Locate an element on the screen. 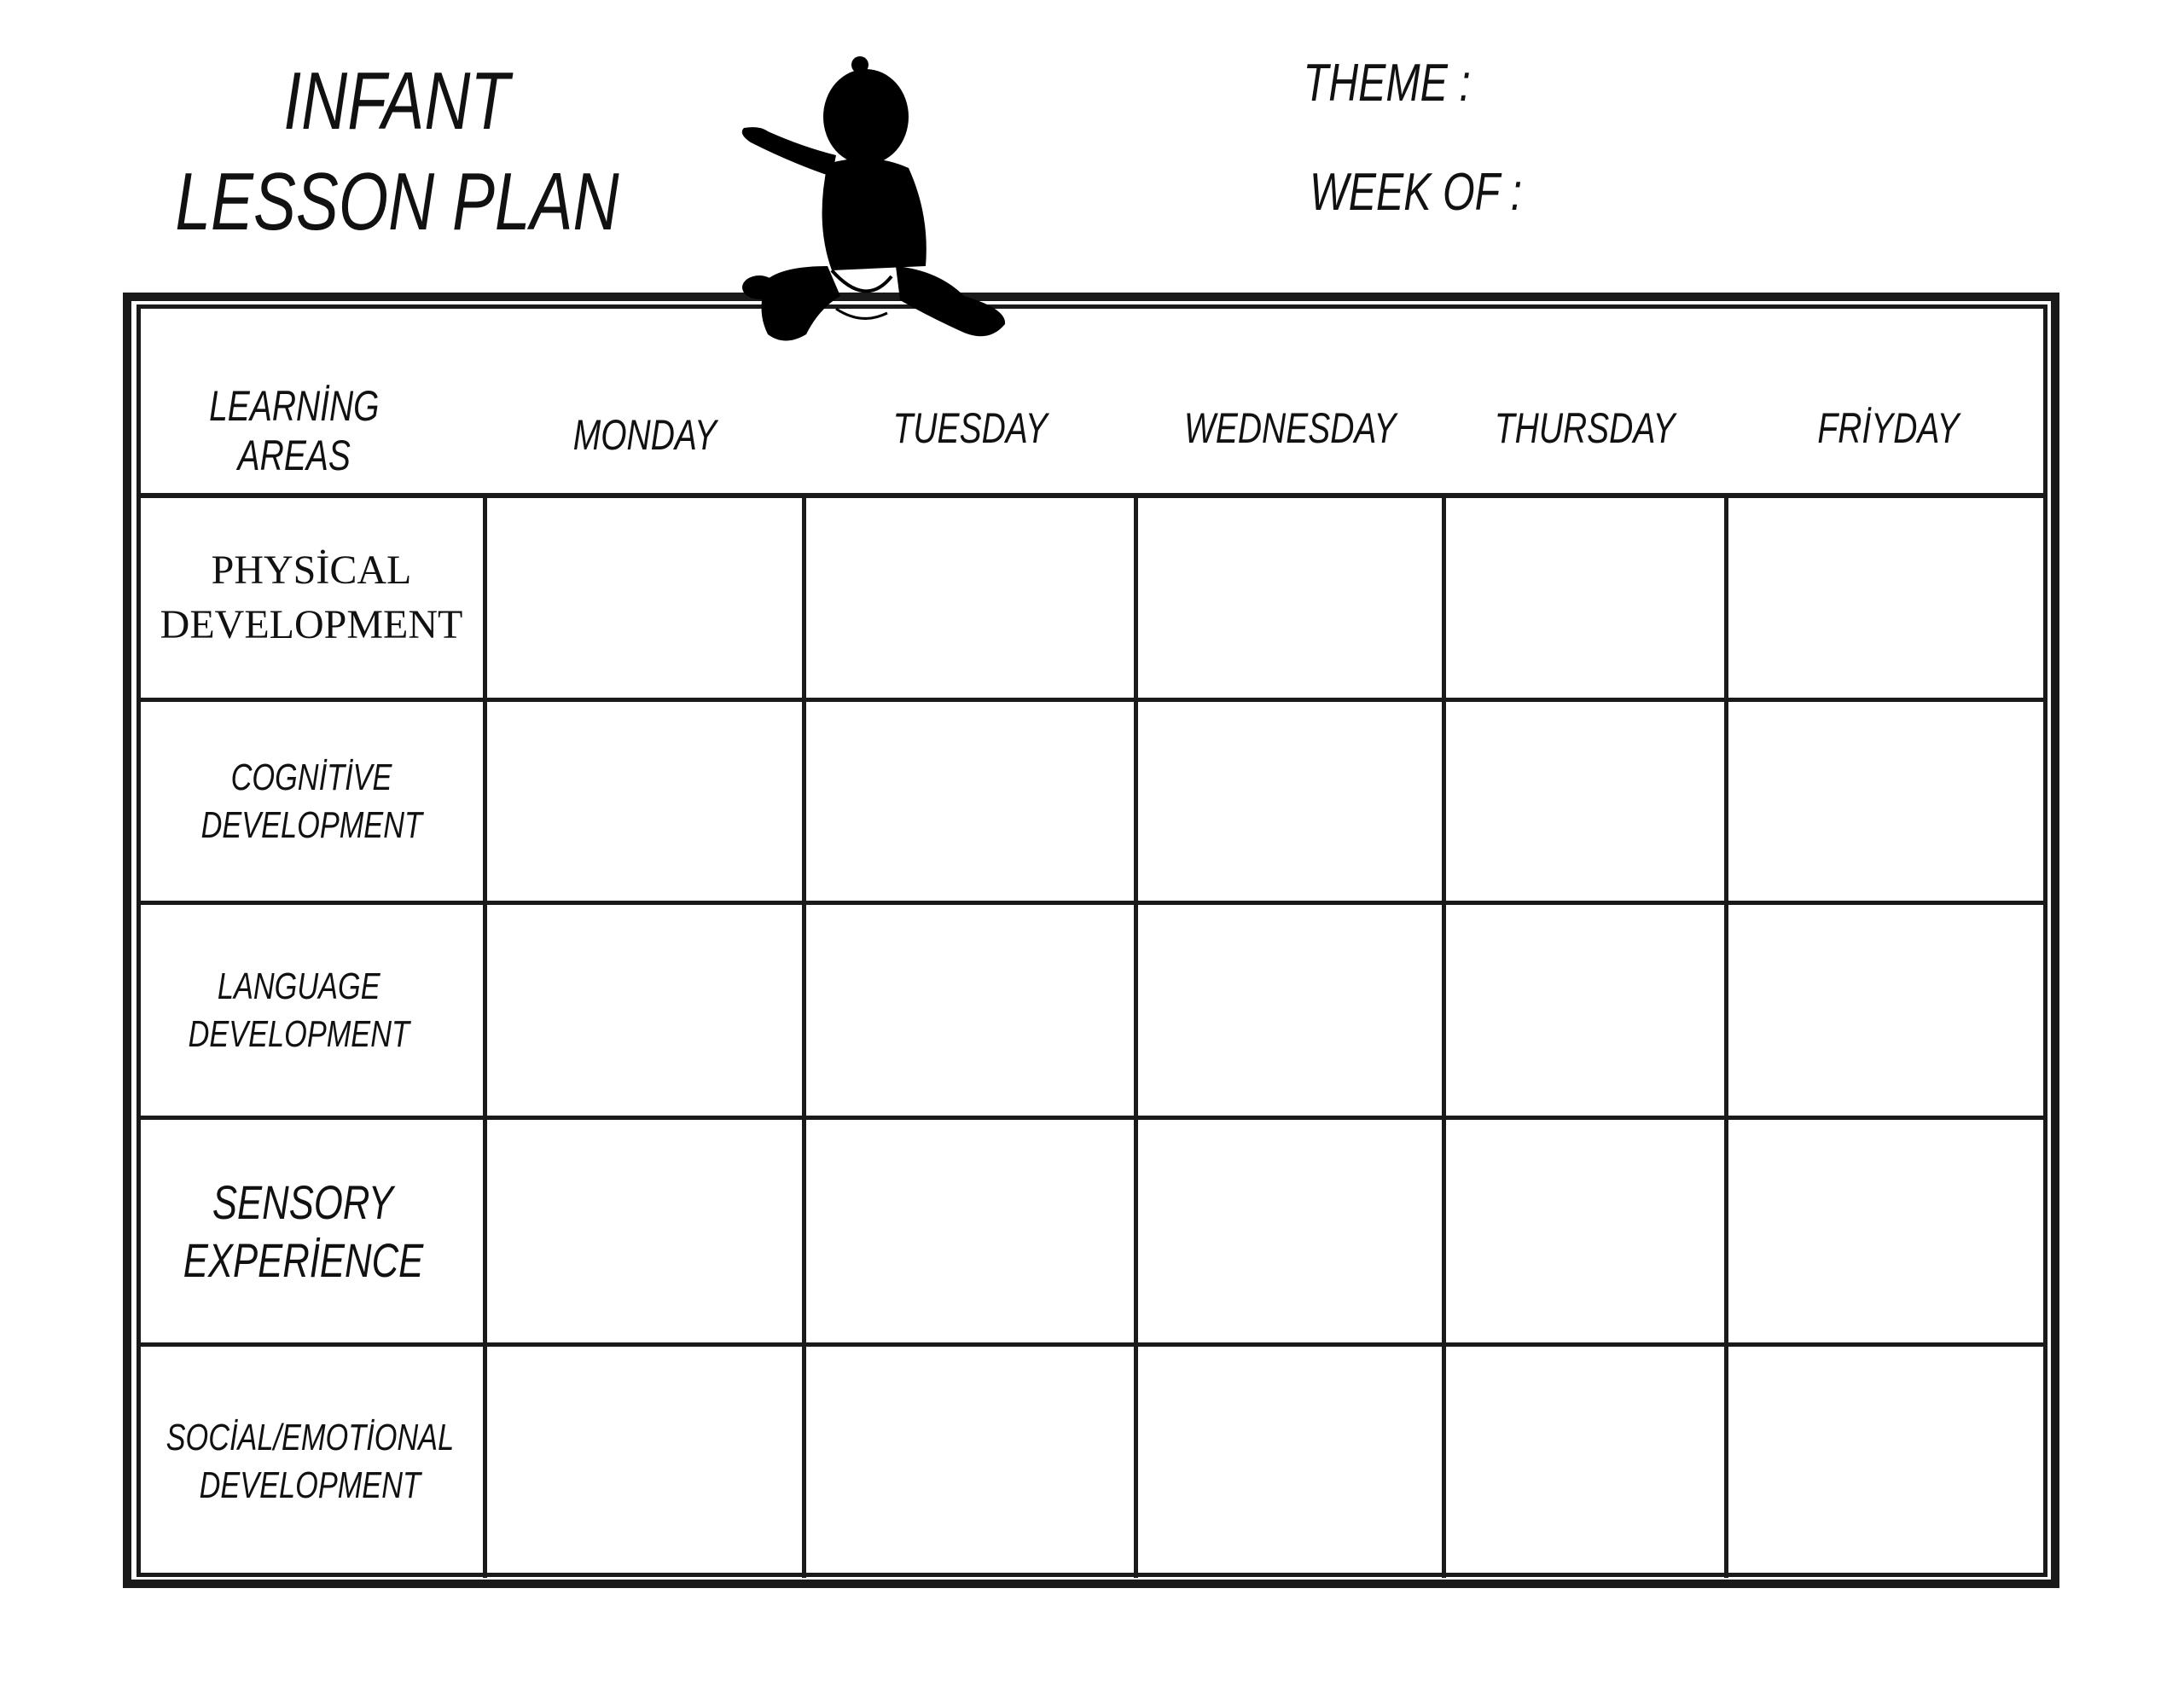 The width and height of the screenshot is (2184, 1687). baby-silhouette-icon is located at coordinates (873, 199).